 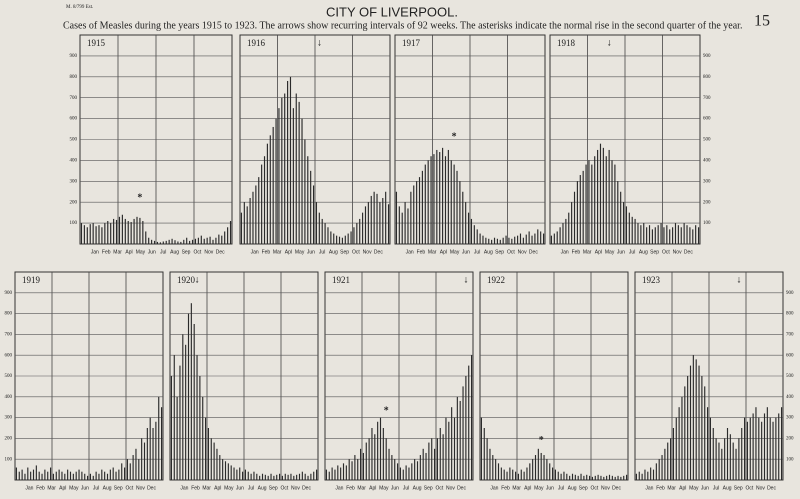 What do you see at coordinates (677, 252) in the screenshot?
I see `x-tick-label: Nov` at bounding box center [677, 252].